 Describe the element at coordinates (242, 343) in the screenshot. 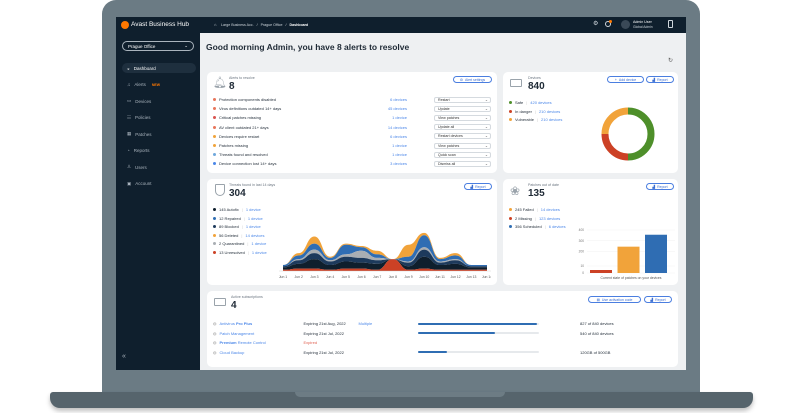

I see `subscription-name-link: Premium Remote Control` at that location.